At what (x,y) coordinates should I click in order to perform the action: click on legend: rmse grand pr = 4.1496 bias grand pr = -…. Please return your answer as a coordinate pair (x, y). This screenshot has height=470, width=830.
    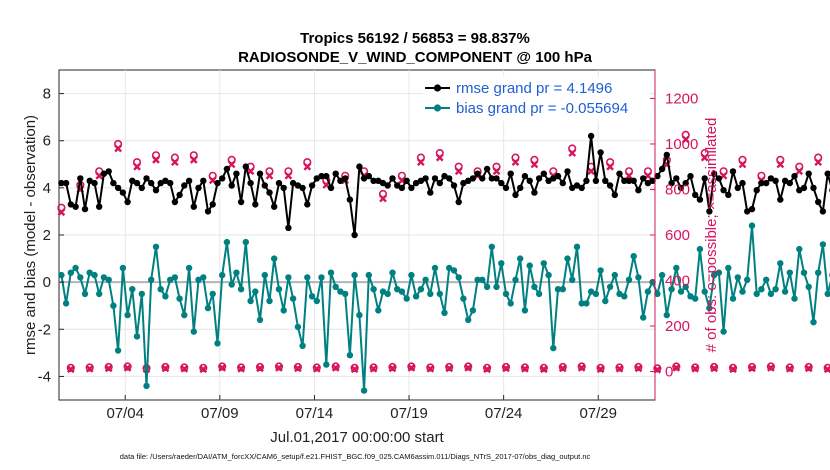
    Looking at the image, I should click on (536, 99).